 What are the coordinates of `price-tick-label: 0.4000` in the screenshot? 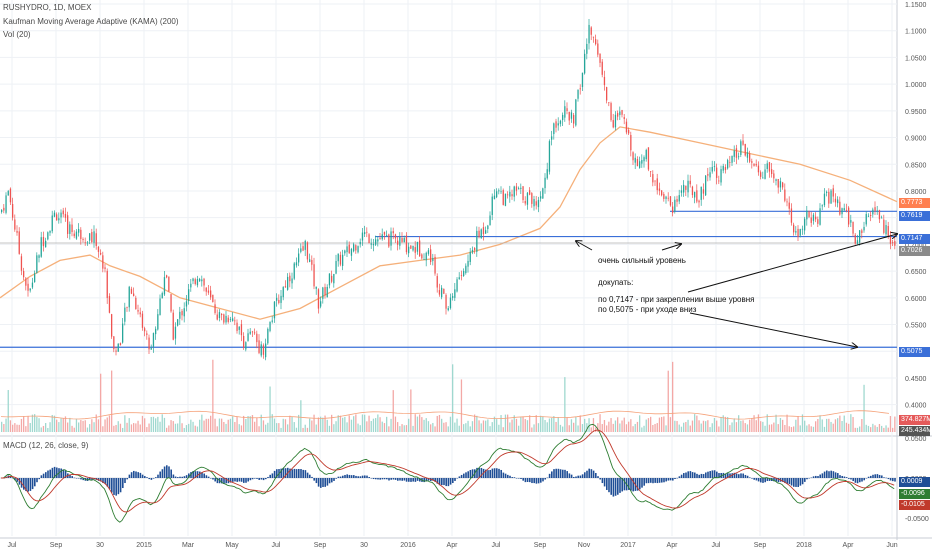 It's located at (916, 406).